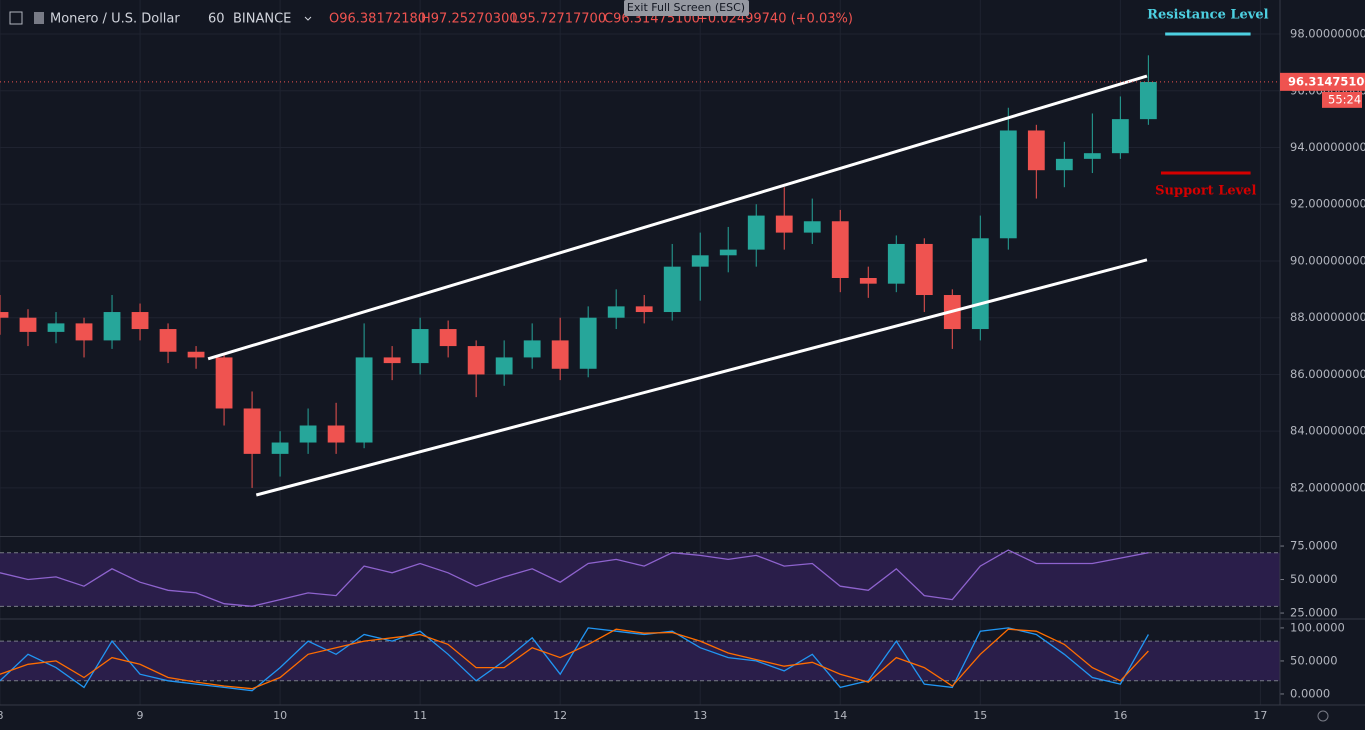 The height and width of the screenshot is (730, 1365). What do you see at coordinates (840, 715) in the screenshot?
I see `x-tick-label: 14` at bounding box center [840, 715].